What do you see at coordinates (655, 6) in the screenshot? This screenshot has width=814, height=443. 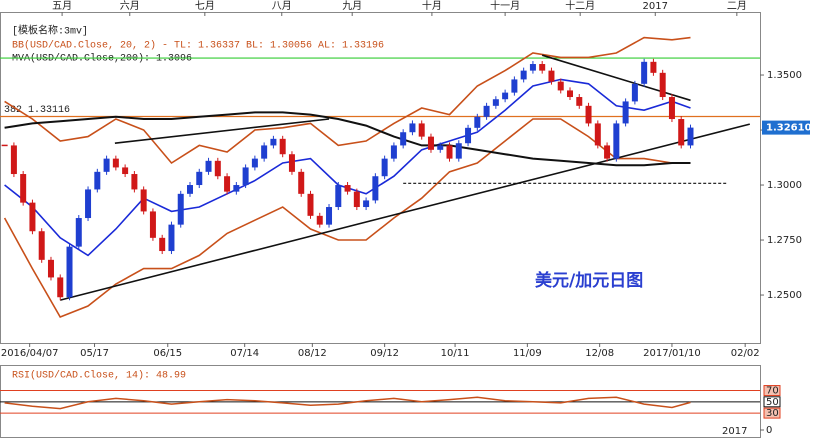 I see `top-tick-label: 2017` at bounding box center [655, 6].